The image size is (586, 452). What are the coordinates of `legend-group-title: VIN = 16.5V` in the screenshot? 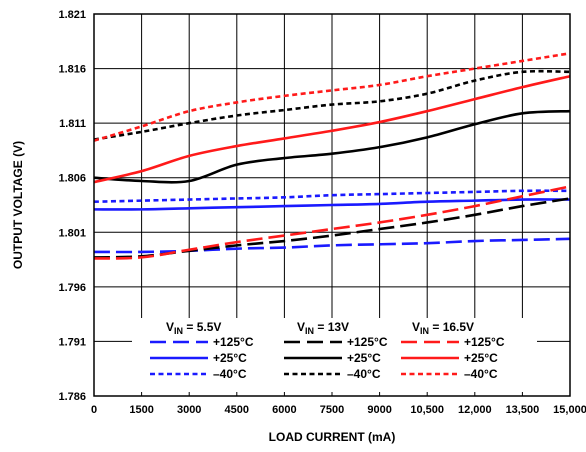 It's located at (443, 328).